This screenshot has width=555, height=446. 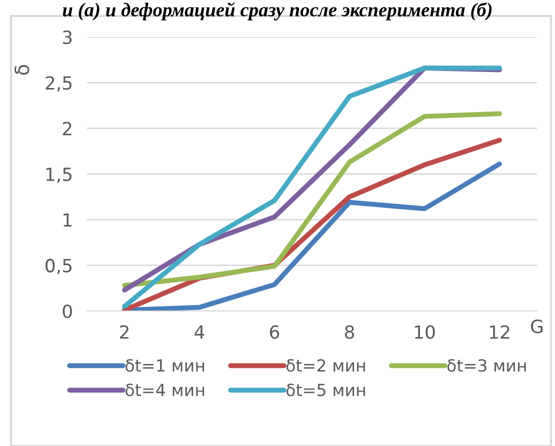 What do you see at coordinates (275, 332) in the screenshot?
I see `x-tick-label: 6` at bounding box center [275, 332].